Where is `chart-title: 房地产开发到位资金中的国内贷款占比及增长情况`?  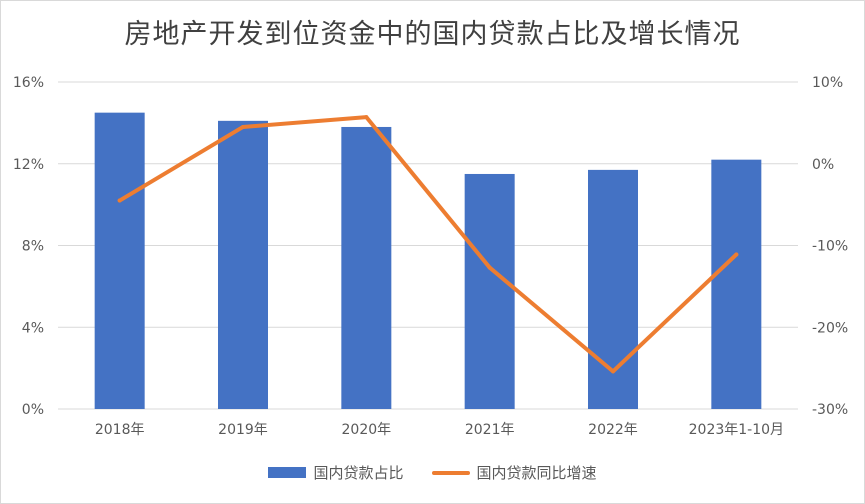 chart-title: 房地产开发到位资金中的国内贷款占比及增长情况 is located at coordinates (432, 34).